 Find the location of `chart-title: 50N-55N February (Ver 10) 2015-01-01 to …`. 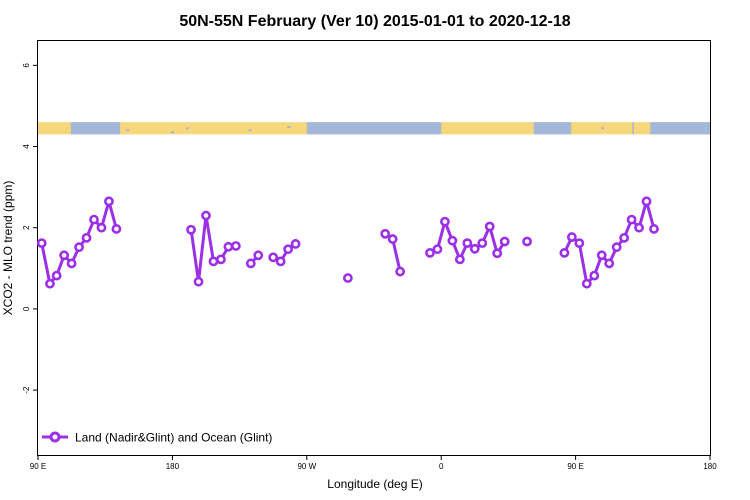

chart-title: 50N-55N February (Ver 10) 2015-01-01 to … is located at coordinates (374, 21).